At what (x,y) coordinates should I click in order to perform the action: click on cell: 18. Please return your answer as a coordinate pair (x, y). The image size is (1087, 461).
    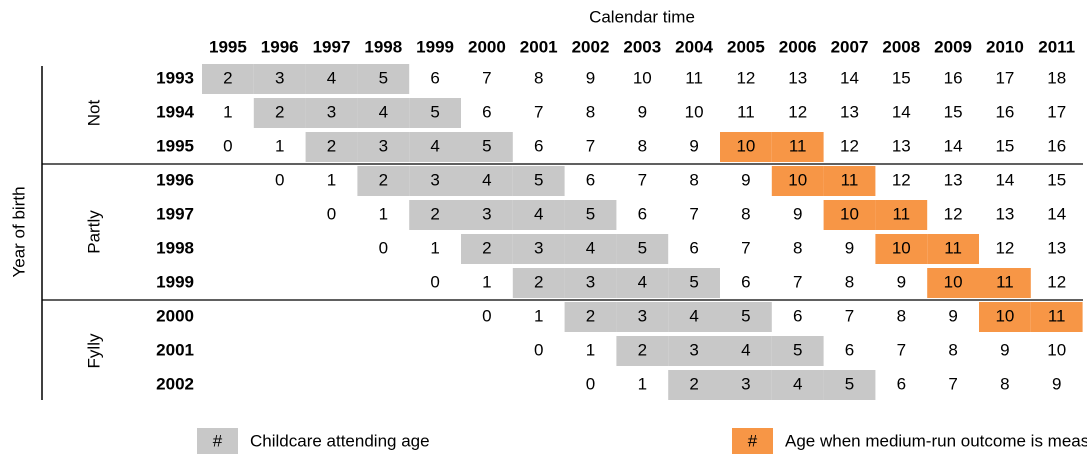
    Looking at the image, I should click on (1056, 77).